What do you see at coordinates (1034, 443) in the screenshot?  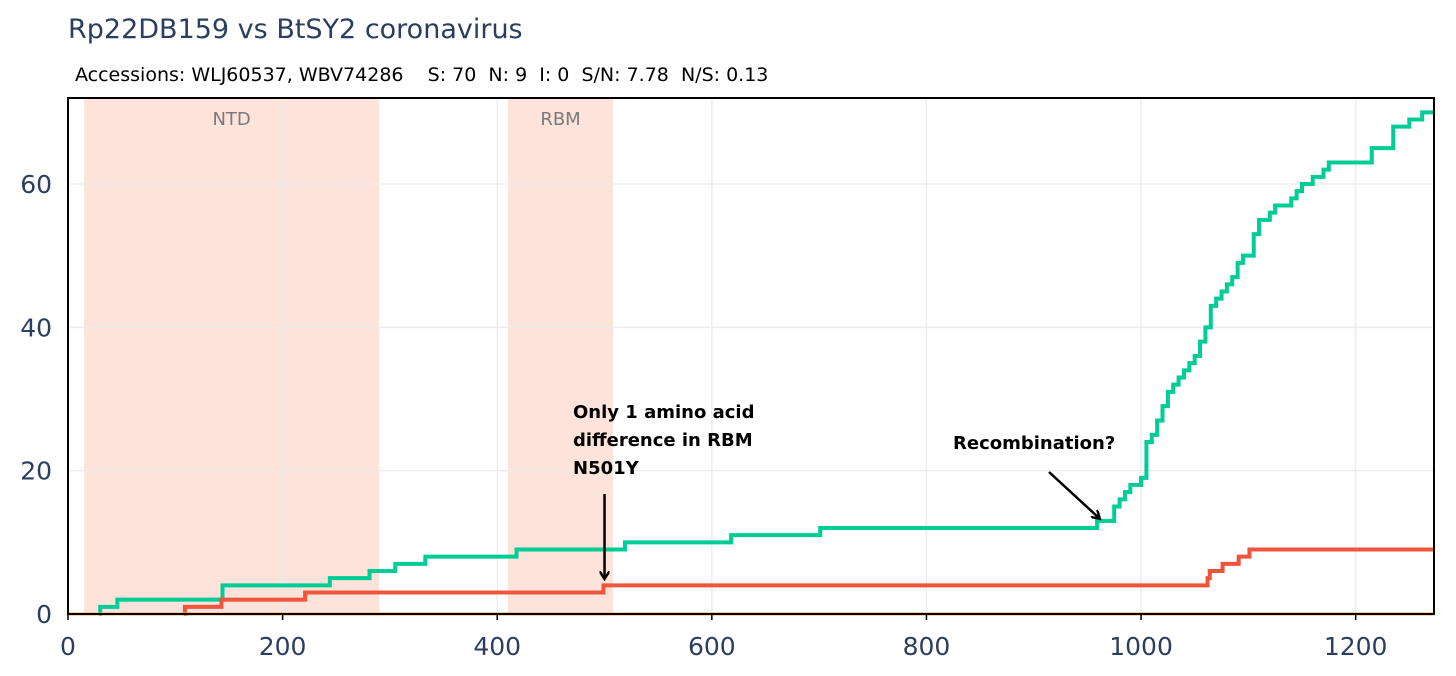 I see `annotation-recombination-text: Recombination?` at bounding box center [1034, 443].